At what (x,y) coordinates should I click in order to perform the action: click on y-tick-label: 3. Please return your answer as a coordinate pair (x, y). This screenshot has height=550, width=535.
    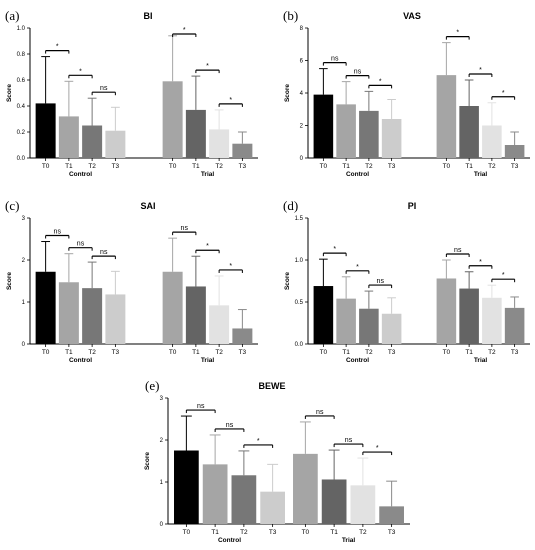
    Looking at the image, I should click on (162, 399).